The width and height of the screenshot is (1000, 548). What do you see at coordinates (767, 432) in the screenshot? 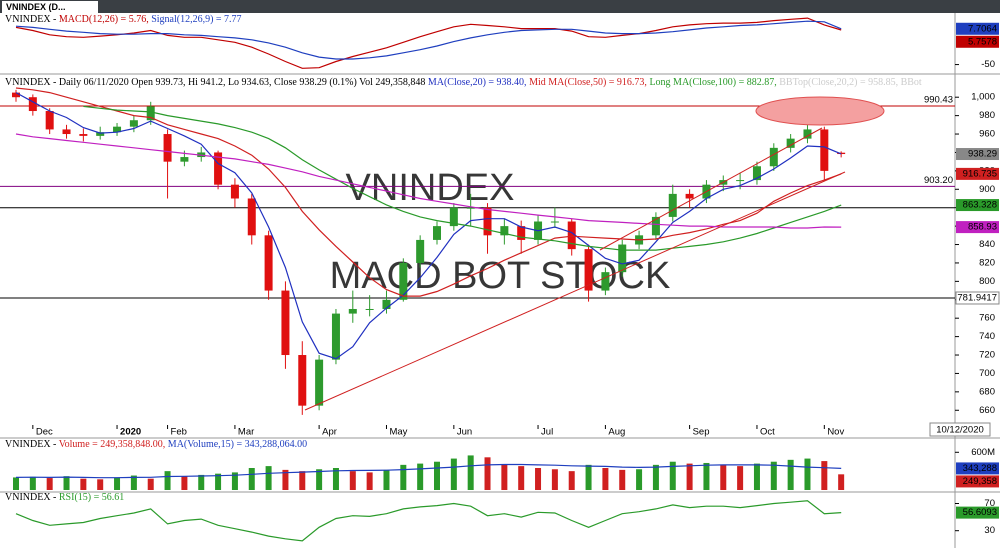
I see `x-tick-label: Oct` at bounding box center [767, 432].